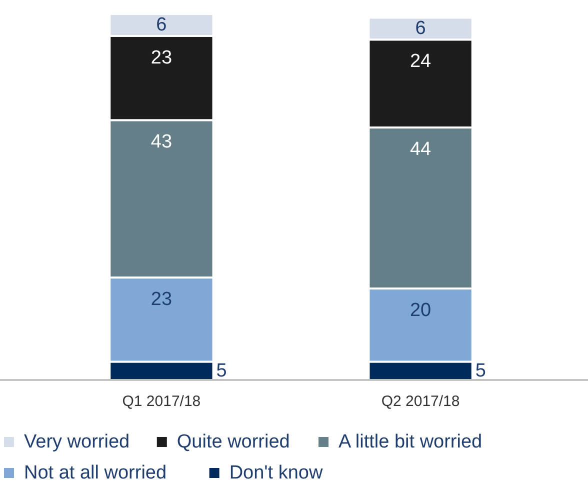 Image resolution: width=588 pixels, height=488 pixels. I want to click on legend-label: Not at all worried, so click(95, 473).